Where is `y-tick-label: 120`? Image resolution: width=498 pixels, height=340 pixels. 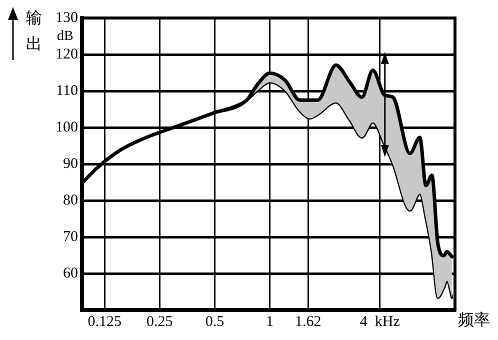 y-tick-label: 120 is located at coordinates (67, 54).